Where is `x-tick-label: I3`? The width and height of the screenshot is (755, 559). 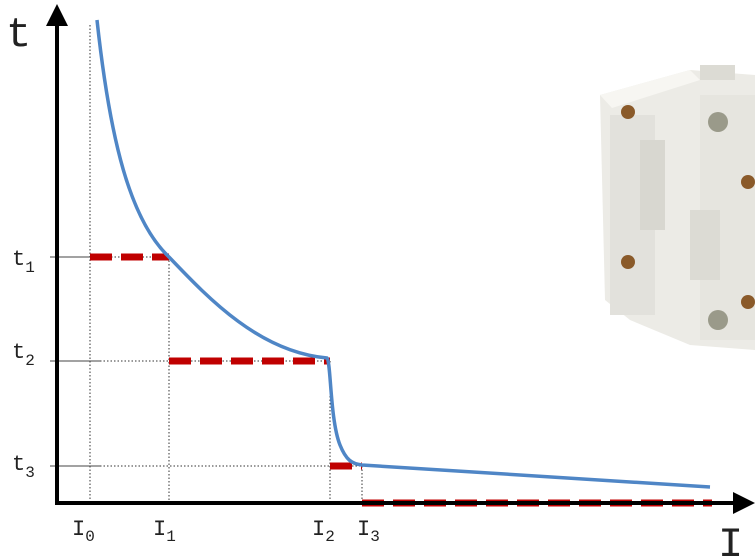
x-tick-label: I3 is located at coordinates (368, 531).